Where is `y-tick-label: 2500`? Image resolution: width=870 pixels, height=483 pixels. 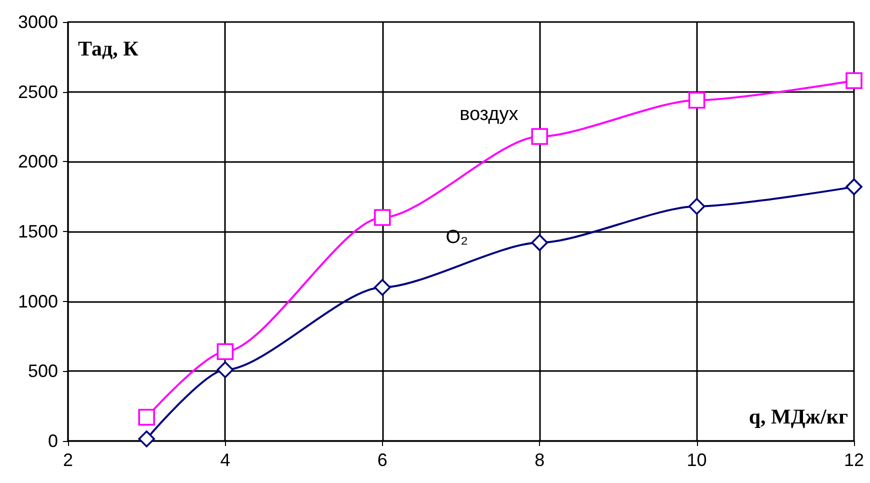
y-tick-label: 2500 is located at coordinates (38, 92).